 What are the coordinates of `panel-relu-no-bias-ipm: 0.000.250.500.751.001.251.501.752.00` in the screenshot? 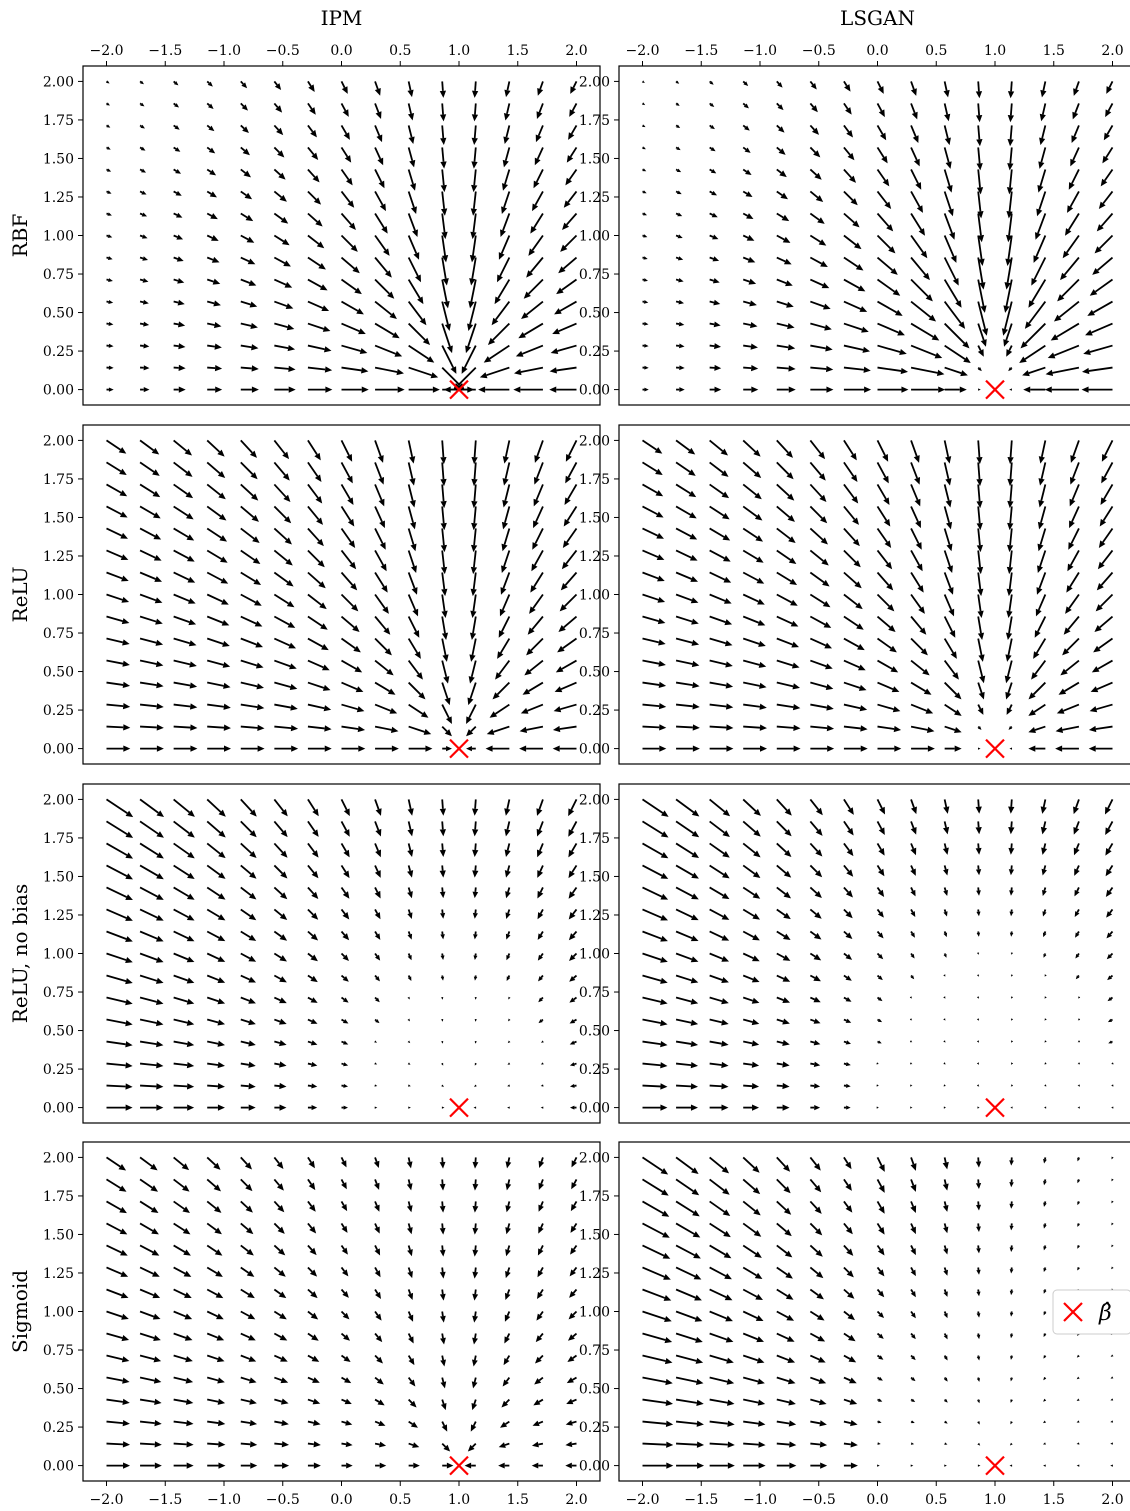 It's located at (322, 953).